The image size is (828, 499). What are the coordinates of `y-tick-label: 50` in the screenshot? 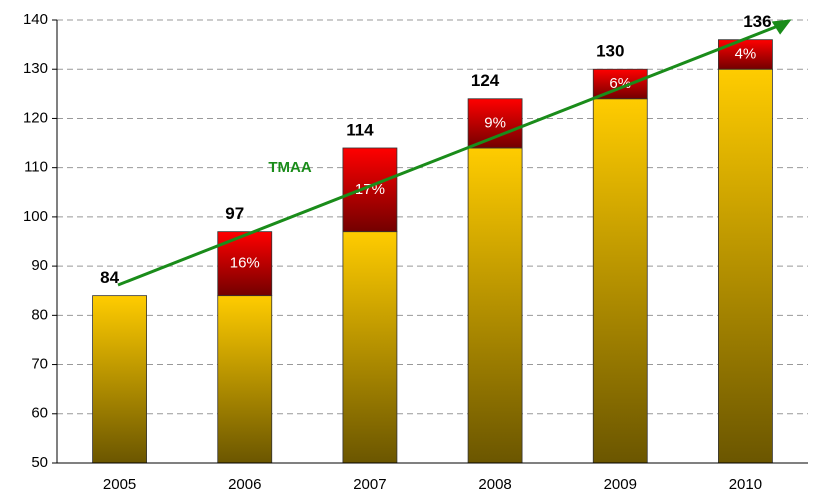 It's located at (39, 462).